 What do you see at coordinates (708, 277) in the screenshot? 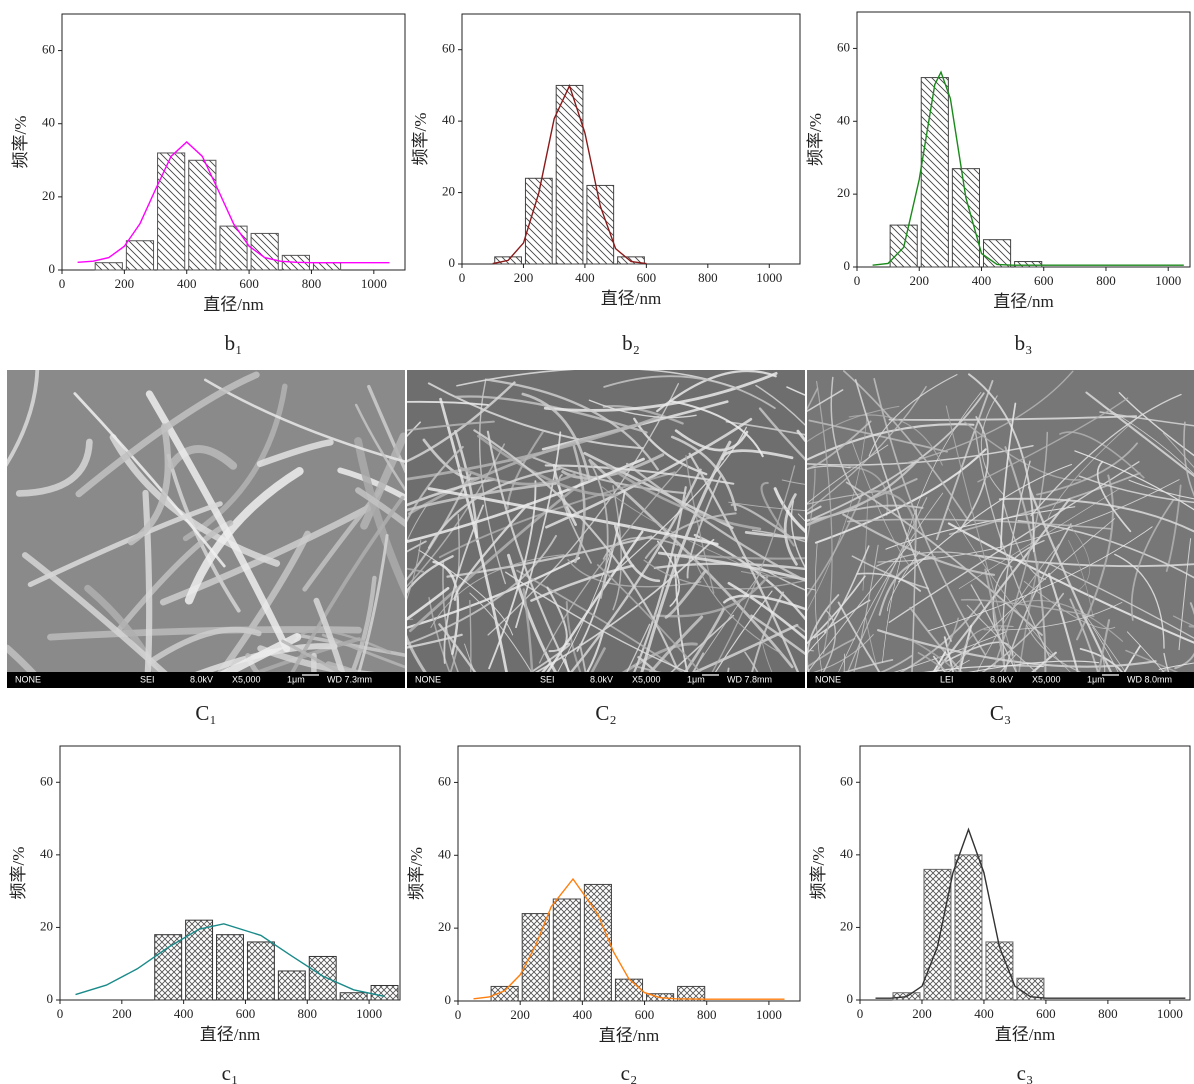
I see `x-tick-label: 800` at bounding box center [708, 277].